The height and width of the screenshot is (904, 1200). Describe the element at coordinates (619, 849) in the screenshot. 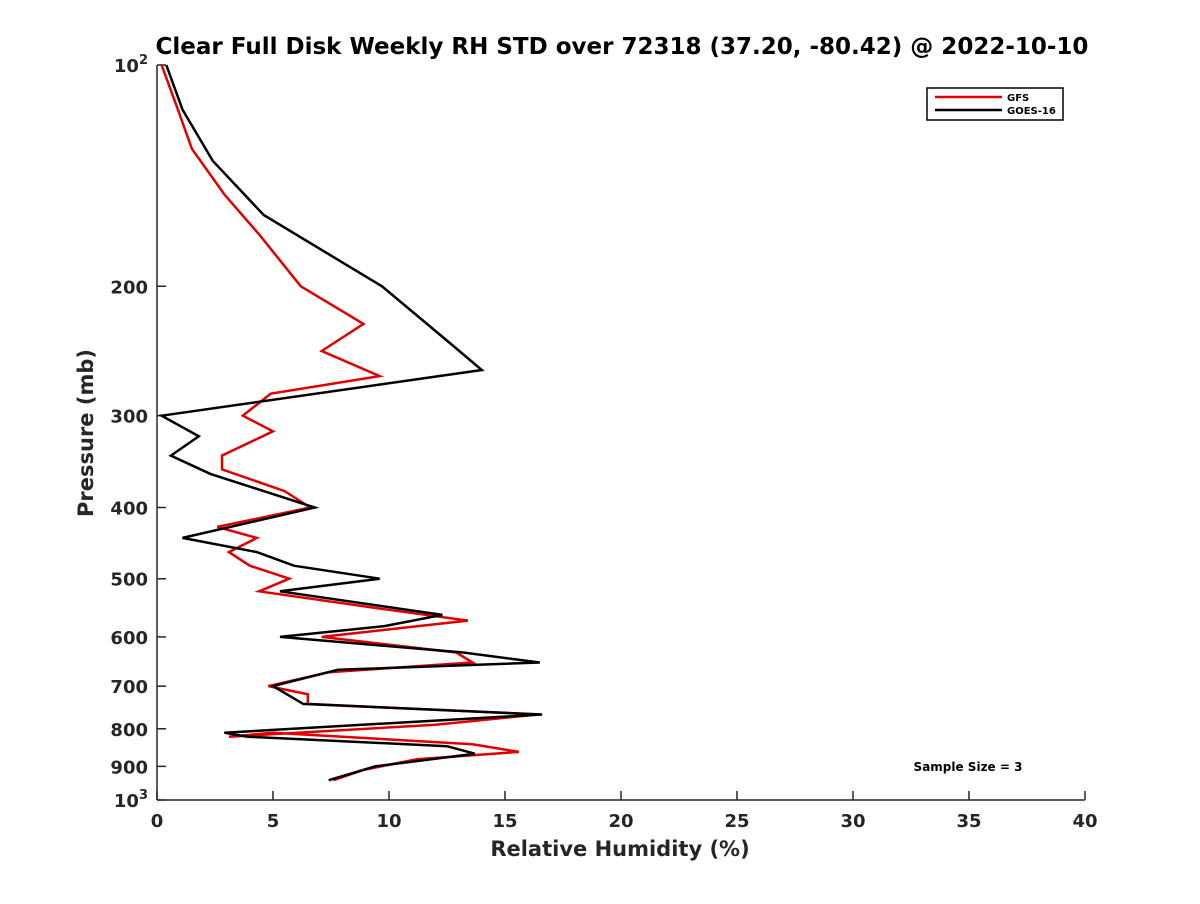

I see `x-axis-label: Relative Humidity (%)` at that location.